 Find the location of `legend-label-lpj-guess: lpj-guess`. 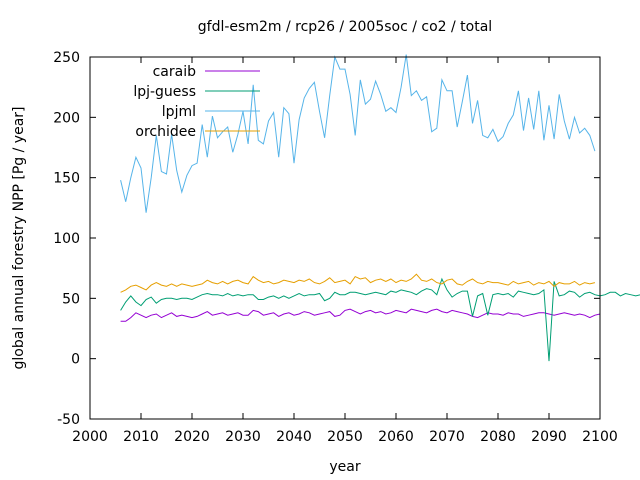

legend-label-lpj-guess: lpj-guess is located at coordinates (164, 92).